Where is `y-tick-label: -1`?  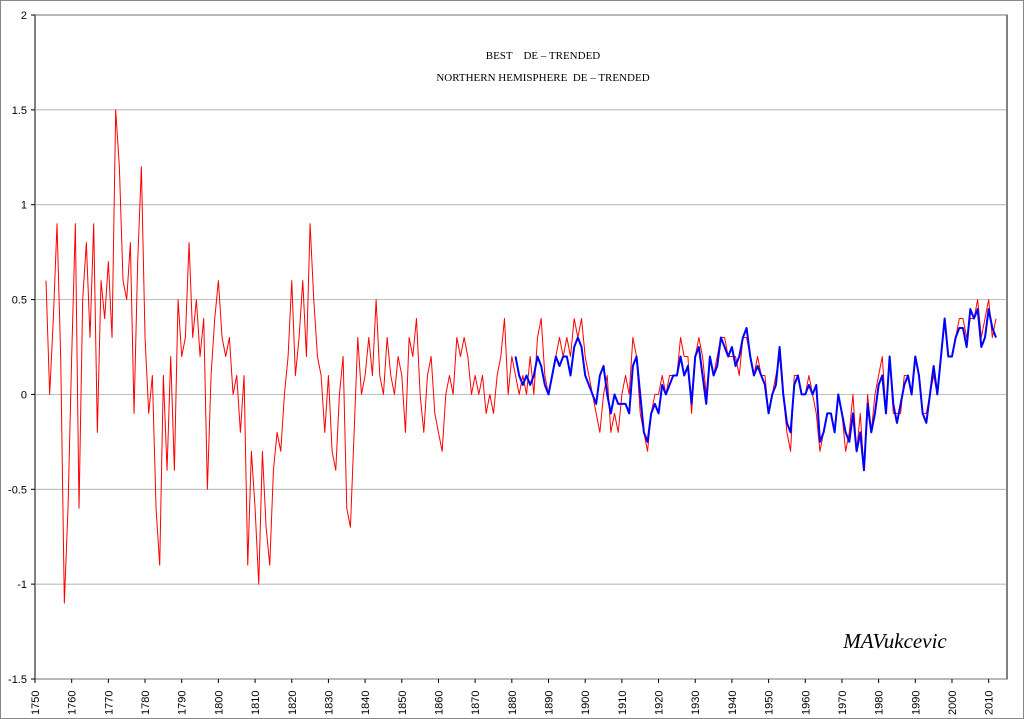 y-tick-label: -1 is located at coordinates (22, 585).